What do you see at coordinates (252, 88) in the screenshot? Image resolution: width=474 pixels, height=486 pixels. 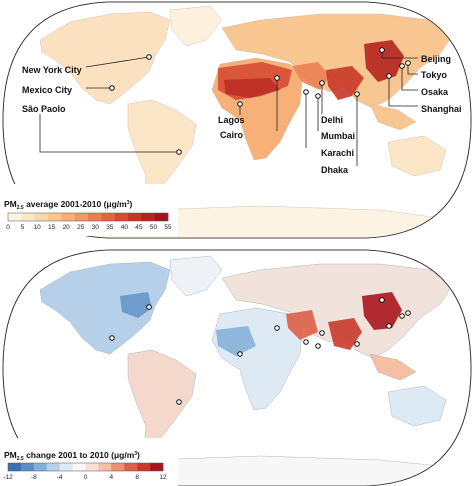 I see `sahel-hotspot` at bounding box center [252, 88].